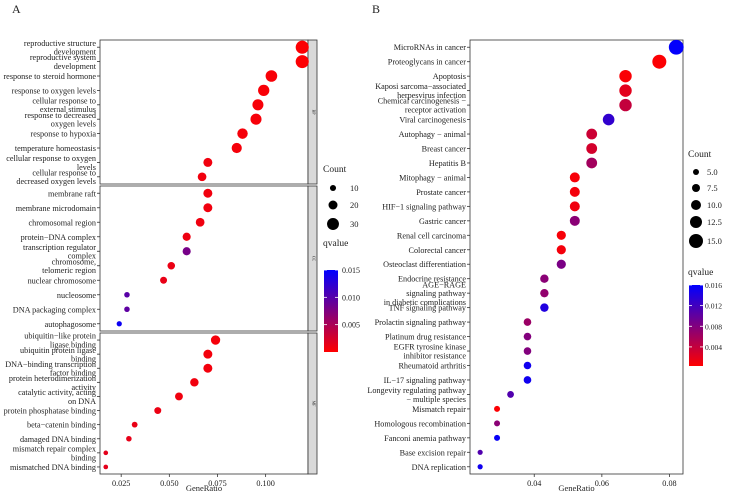 This screenshot has height=493, width=729. I want to click on term-label: transcription regulator, so click(59, 247).